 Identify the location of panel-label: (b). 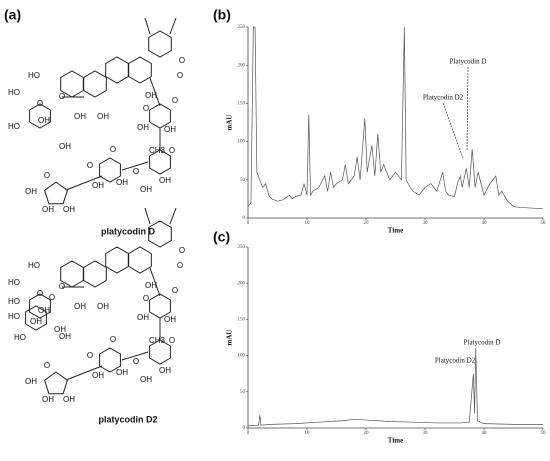
(222, 15).